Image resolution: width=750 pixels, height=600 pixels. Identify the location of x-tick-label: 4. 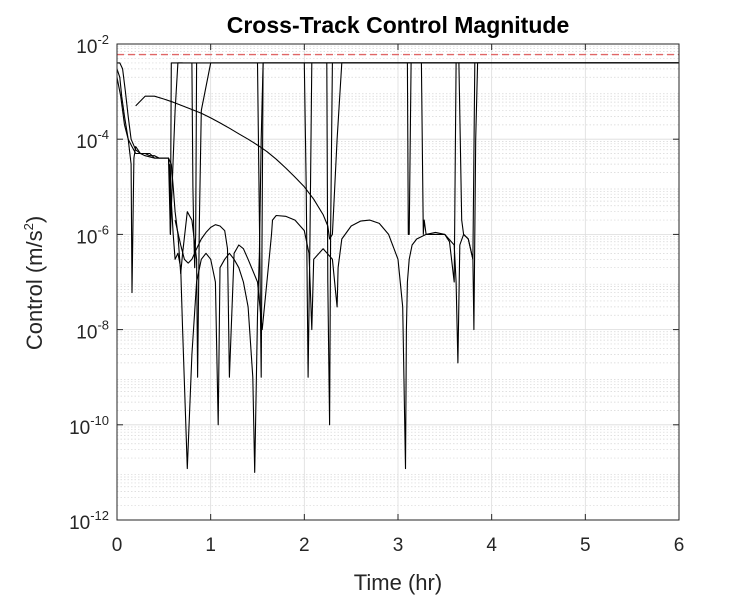
(491, 545).